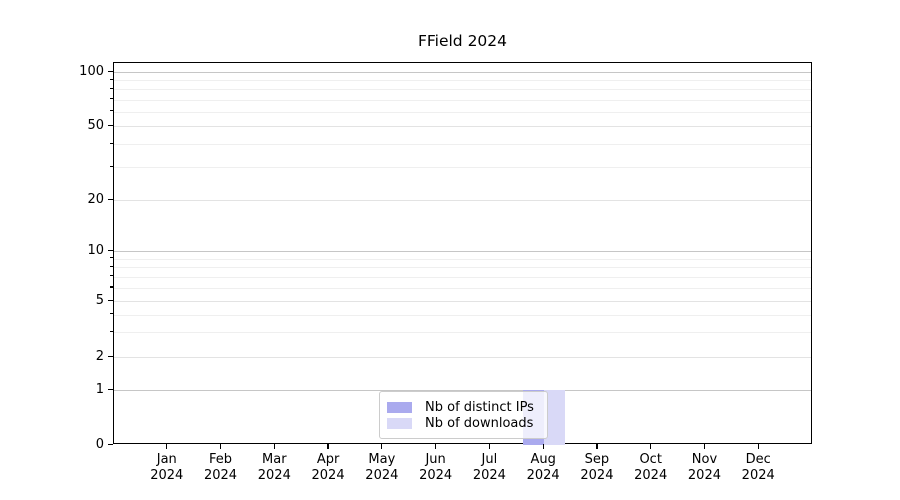  What do you see at coordinates (399, 423) in the screenshot?
I see `legend-swatch-downloads` at bounding box center [399, 423].